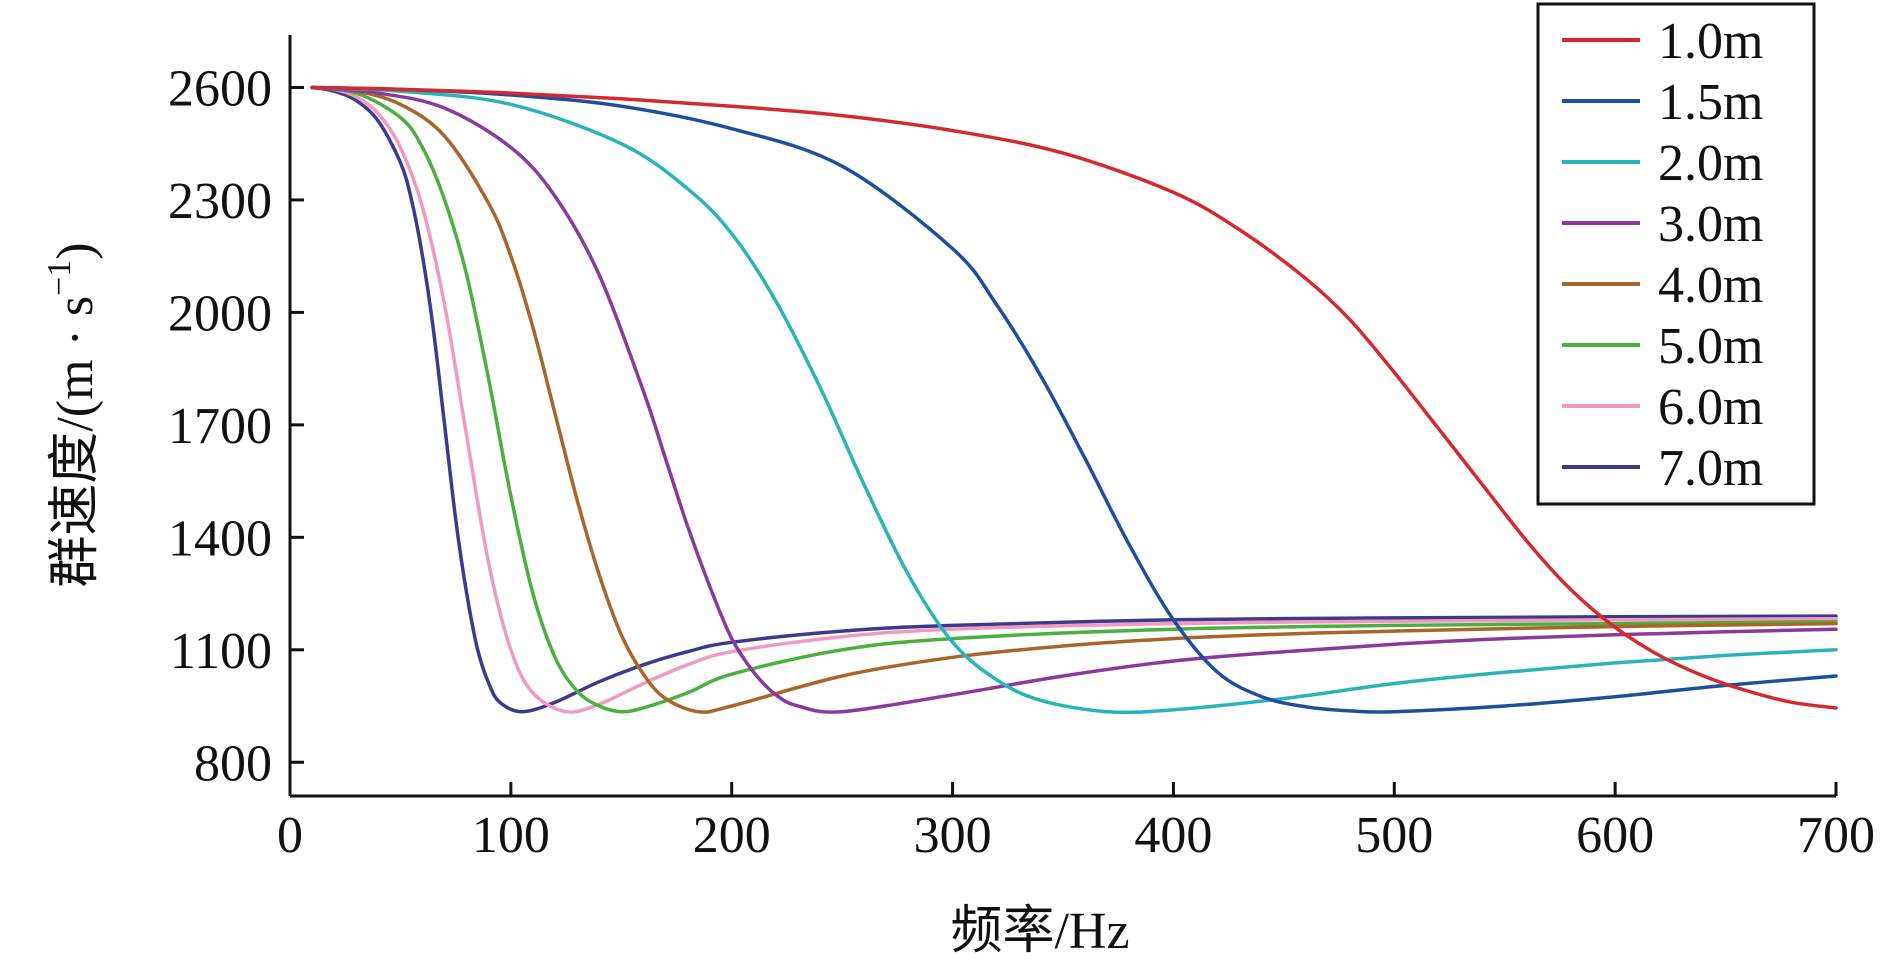  Describe the element at coordinates (220, 313) in the screenshot. I see `y-tick-label: 2000` at that location.